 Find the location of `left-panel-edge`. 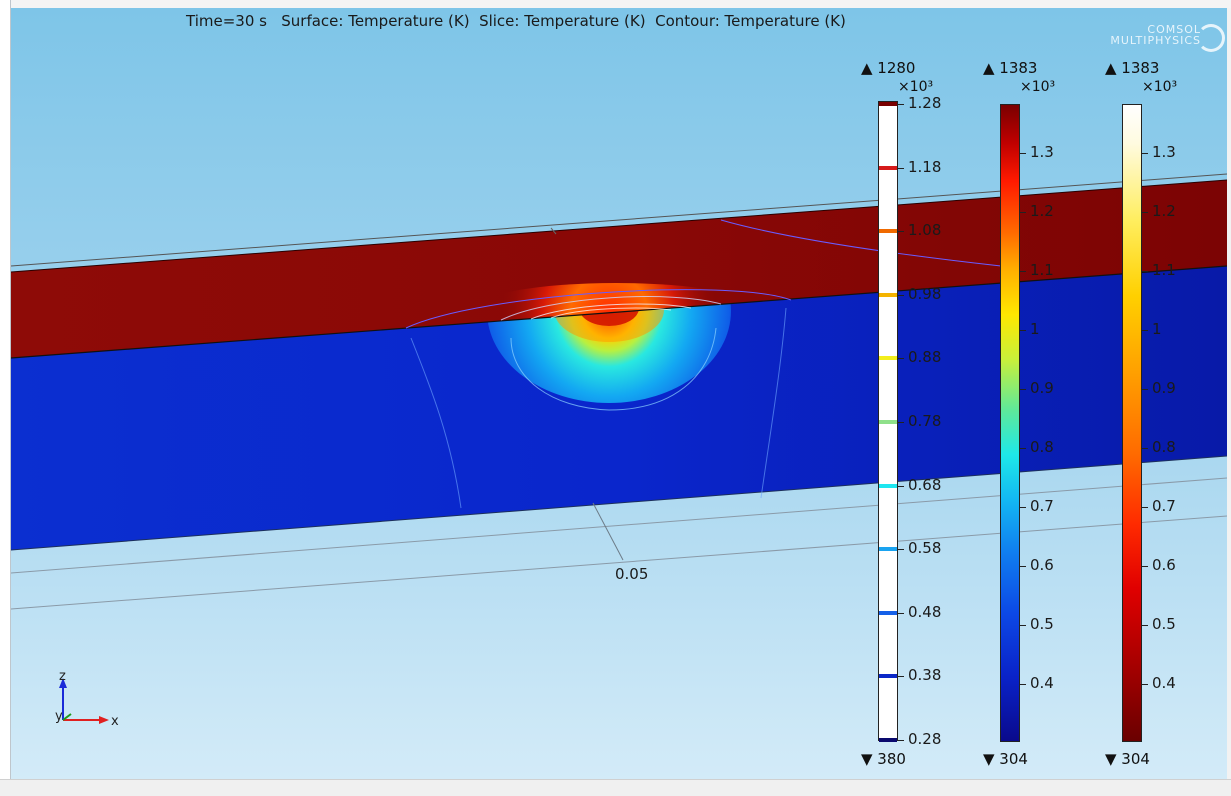

left-panel-edge is located at coordinates (5, 397).